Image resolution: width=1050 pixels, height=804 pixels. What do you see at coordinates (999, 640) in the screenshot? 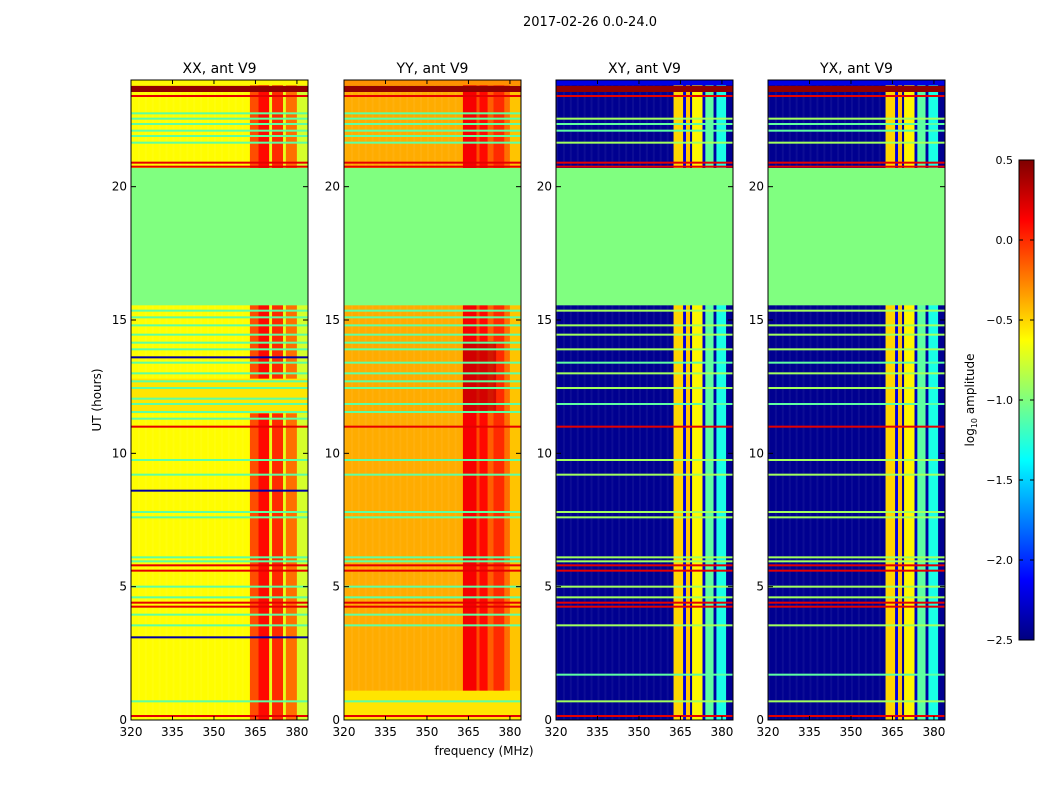
I see `colorbar-tick-label: −2.5` at bounding box center [999, 640].